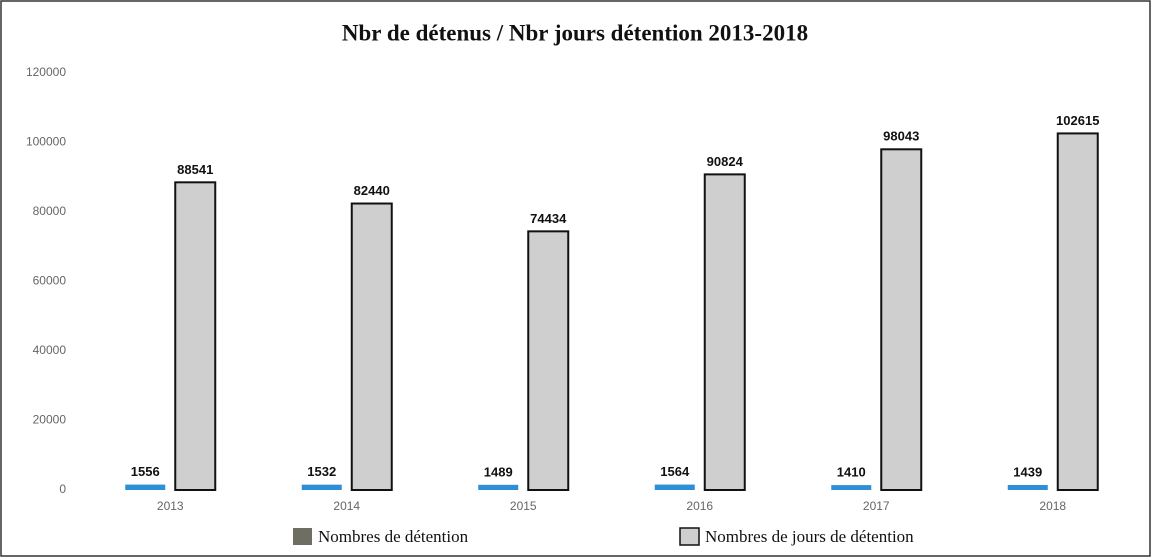 The height and width of the screenshot is (557, 1151). Describe the element at coordinates (46, 142) in the screenshot. I see `y-tick-label: 100000` at that location.